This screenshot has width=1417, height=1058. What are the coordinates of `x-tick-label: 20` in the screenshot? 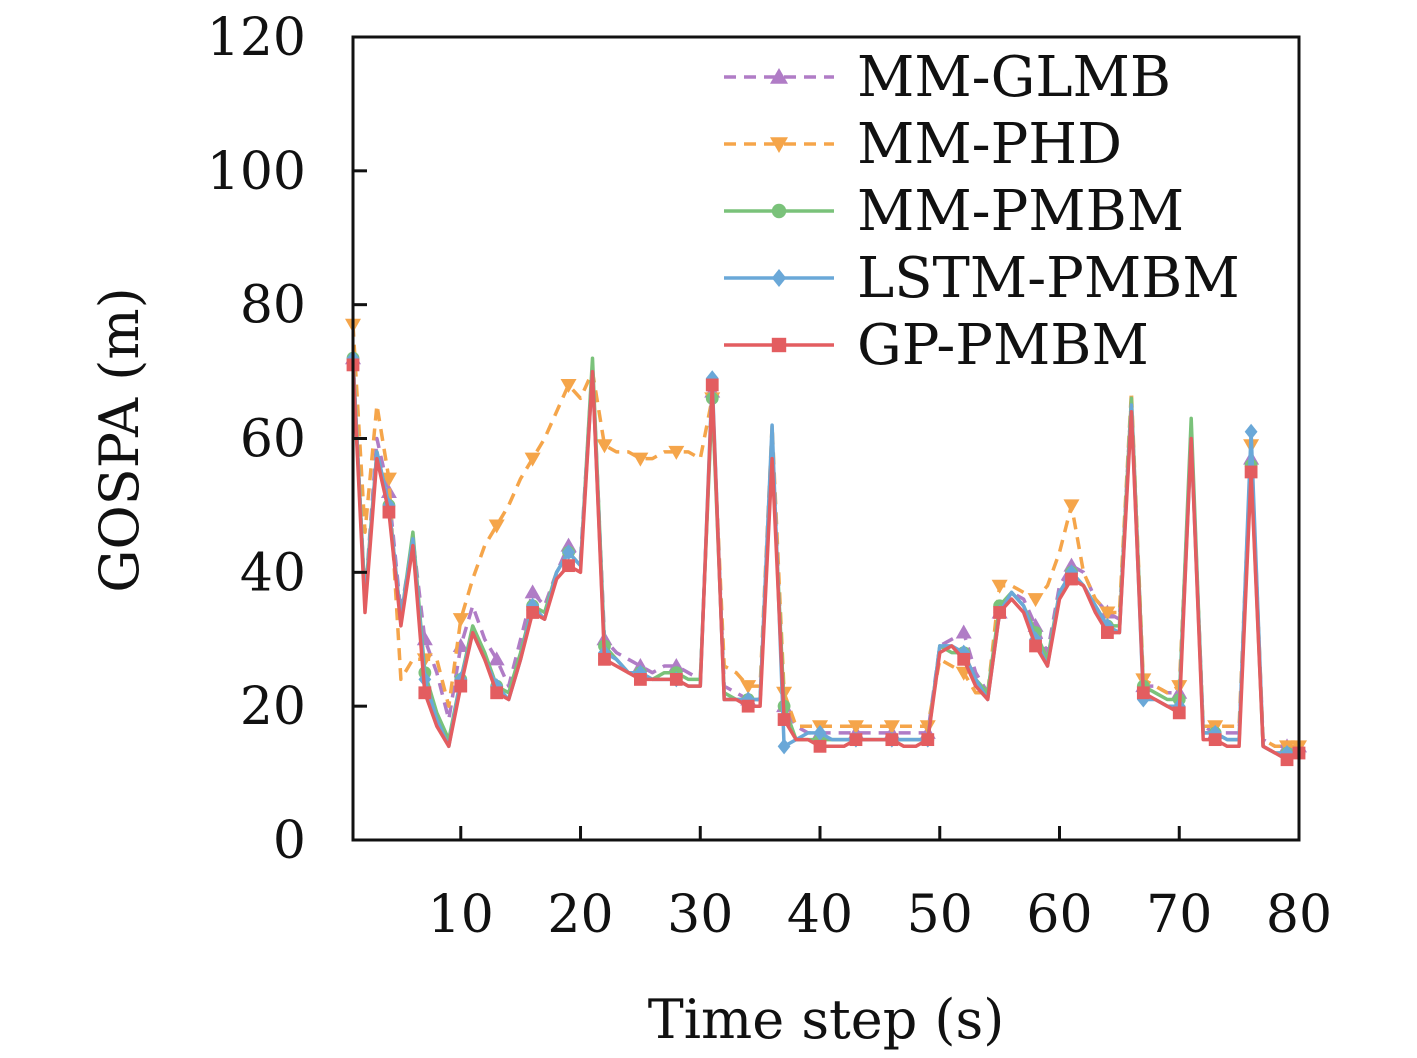 It's located at (580, 915).